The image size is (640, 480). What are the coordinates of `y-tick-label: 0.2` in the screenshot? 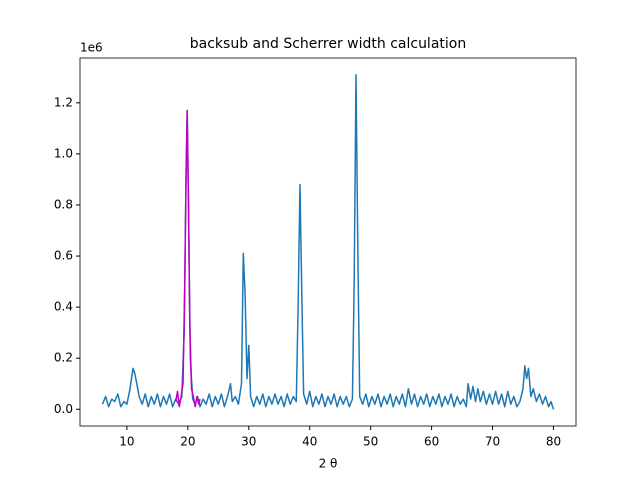 It's located at (63, 358).